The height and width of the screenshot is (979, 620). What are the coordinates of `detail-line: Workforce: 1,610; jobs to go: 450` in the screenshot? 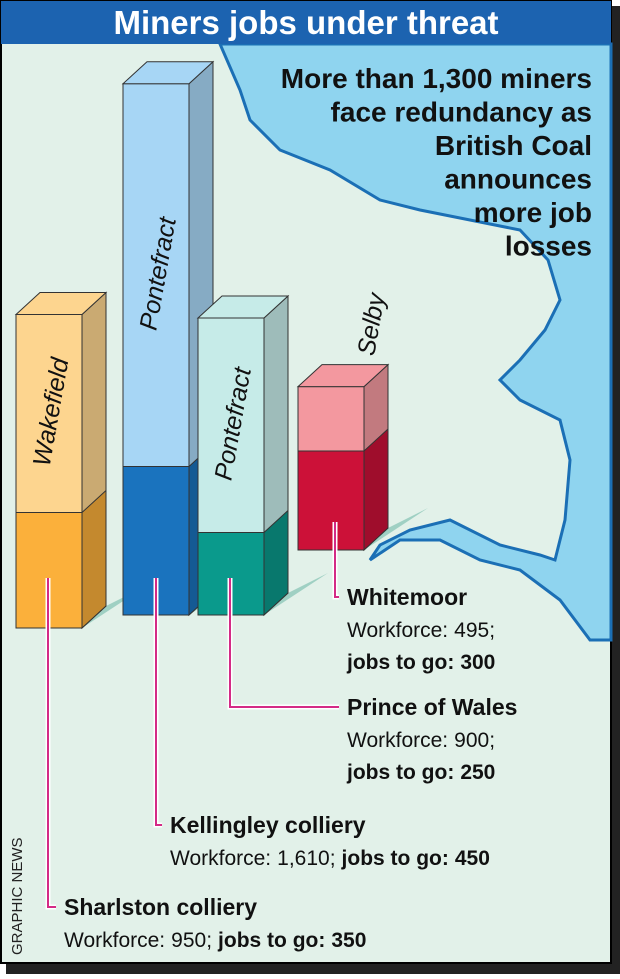 It's located at (330, 858).